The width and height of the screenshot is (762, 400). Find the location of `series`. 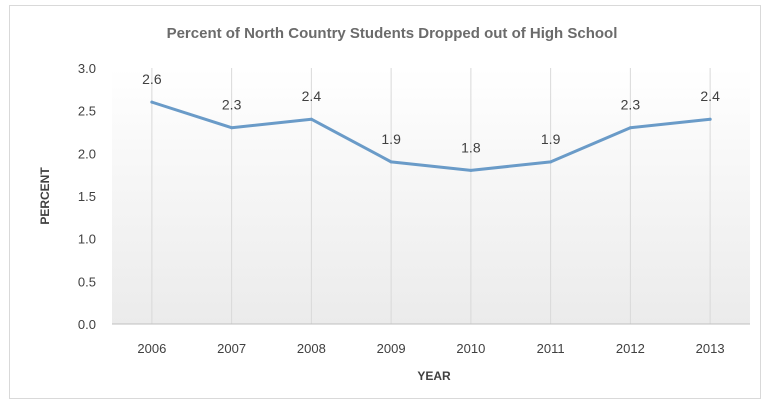

series is located at coordinates (431, 136).